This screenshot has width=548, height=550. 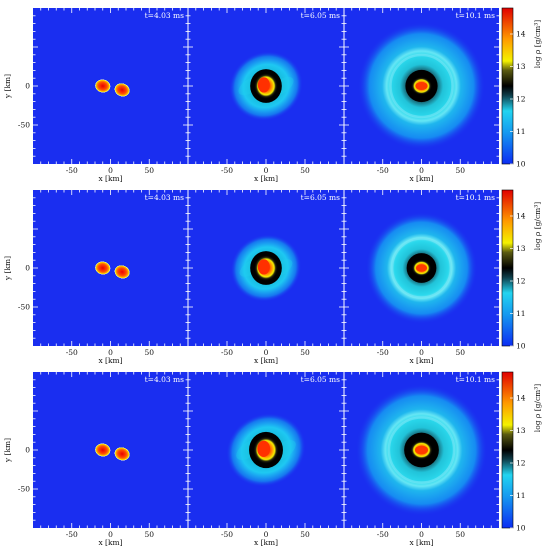 I want to click on panel-r1-c1: t=4.03 ms-50 0 50x [km]0-50y [km], so click(x=95, y=95).